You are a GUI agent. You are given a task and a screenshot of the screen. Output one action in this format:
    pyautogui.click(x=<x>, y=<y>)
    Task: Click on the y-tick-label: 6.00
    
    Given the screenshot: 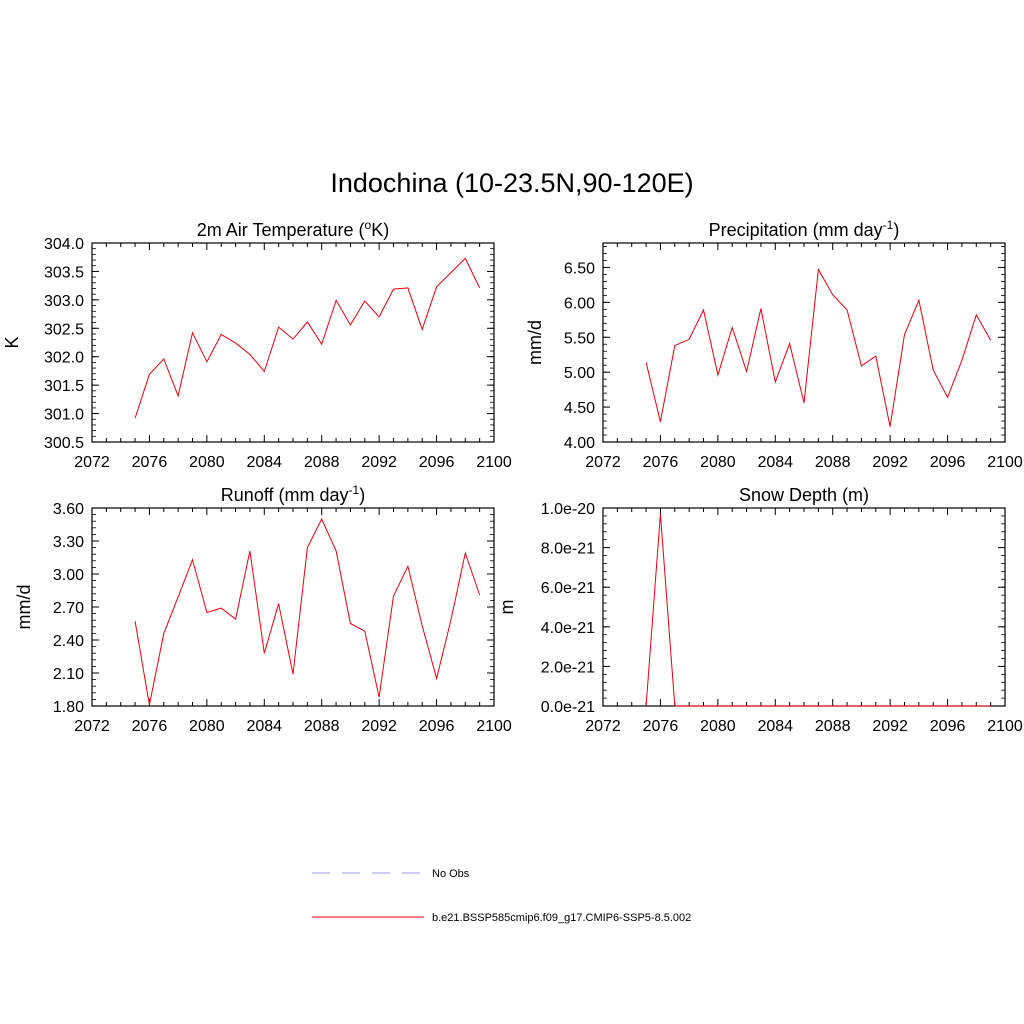 What is the action you would take?
    pyautogui.click(x=579, y=303)
    